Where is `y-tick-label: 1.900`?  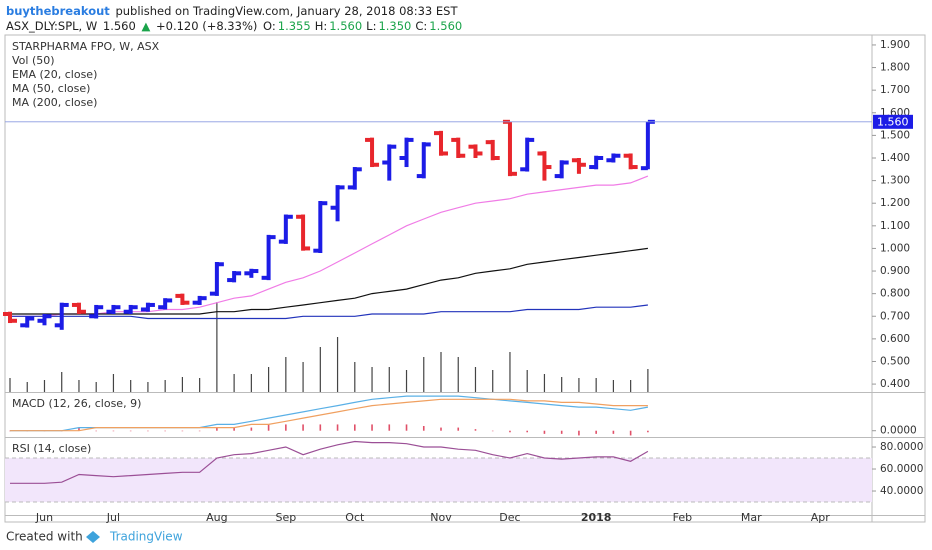
y-tick-label: 1.900 is located at coordinates (895, 45).